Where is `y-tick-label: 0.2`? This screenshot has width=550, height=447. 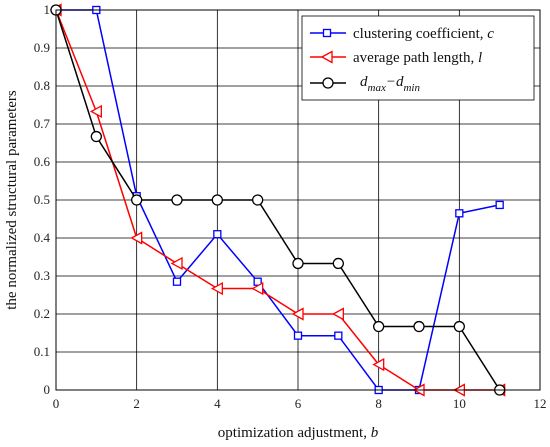 y-tick-label: 0.2 is located at coordinates (42, 313).